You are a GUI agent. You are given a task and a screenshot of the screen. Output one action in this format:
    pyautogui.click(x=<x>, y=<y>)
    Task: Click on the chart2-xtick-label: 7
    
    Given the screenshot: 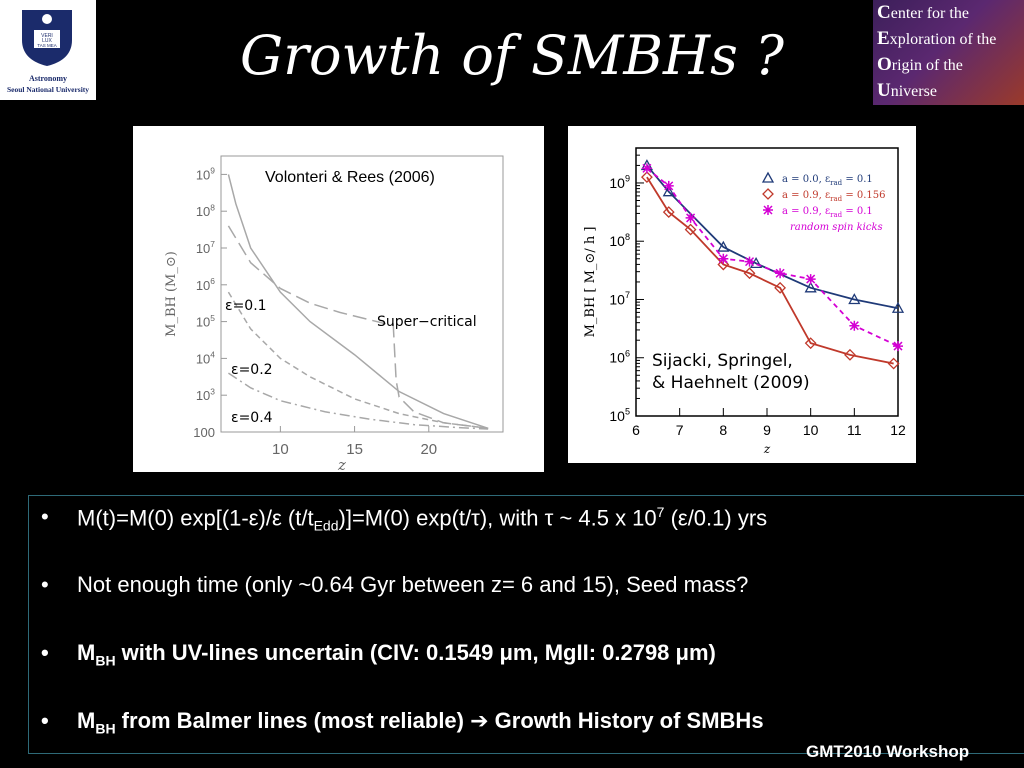 What is the action you would take?
    pyautogui.click(x=680, y=430)
    